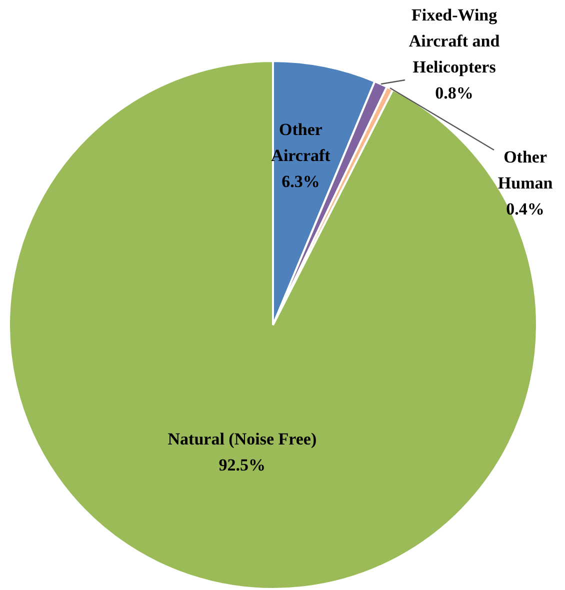  Describe the element at coordinates (454, 40) in the screenshot. I see `slice-label: Fixed-Wing Aircraft and Helicopters` at that location.